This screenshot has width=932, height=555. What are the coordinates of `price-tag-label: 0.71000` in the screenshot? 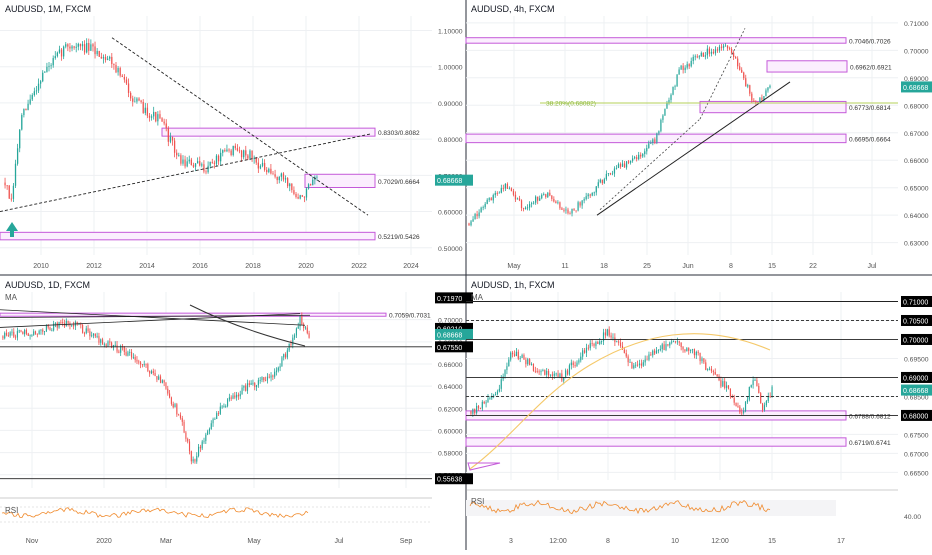 It's located at (915, 302).